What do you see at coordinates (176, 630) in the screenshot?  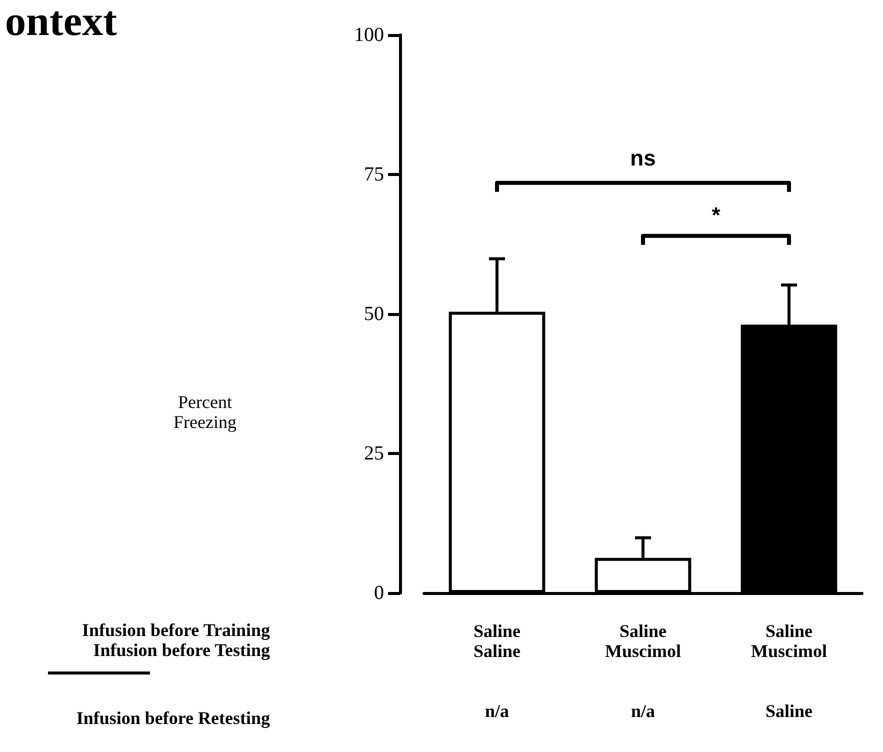 I see `text: Infusion before Training` at bounding box center [176, 630].